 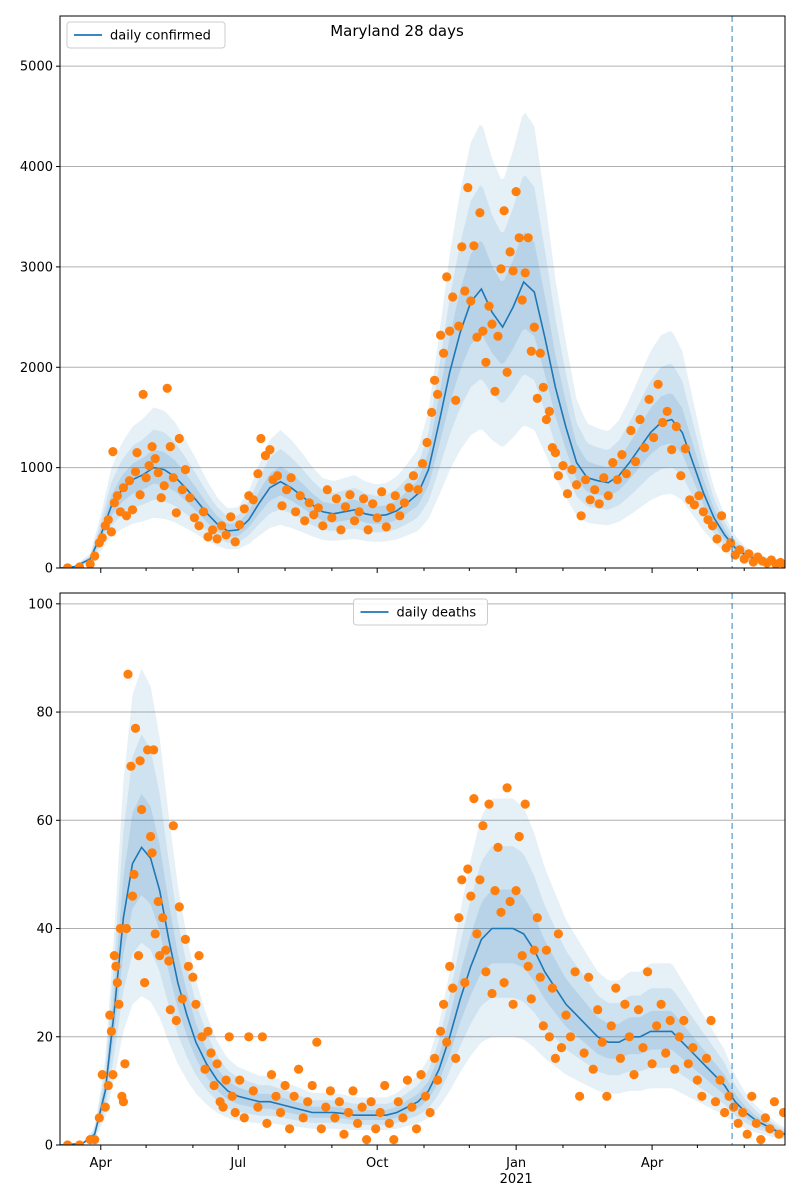 I want to click on y-tick-label: 3000, so click(x=36, y=267).